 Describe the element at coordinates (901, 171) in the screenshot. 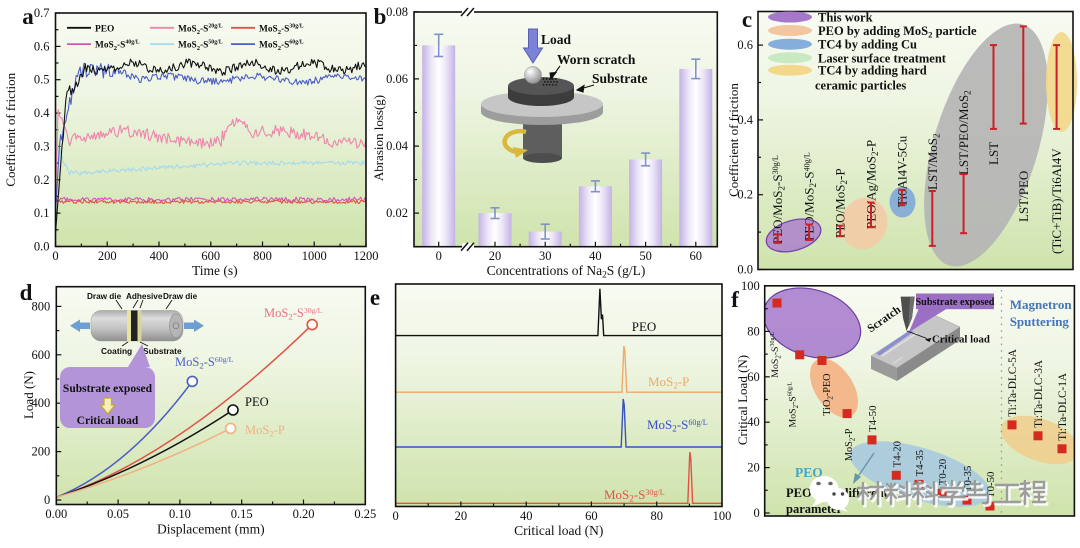

I see `svg-text: Ti6Al4V-5Cu` at that location.